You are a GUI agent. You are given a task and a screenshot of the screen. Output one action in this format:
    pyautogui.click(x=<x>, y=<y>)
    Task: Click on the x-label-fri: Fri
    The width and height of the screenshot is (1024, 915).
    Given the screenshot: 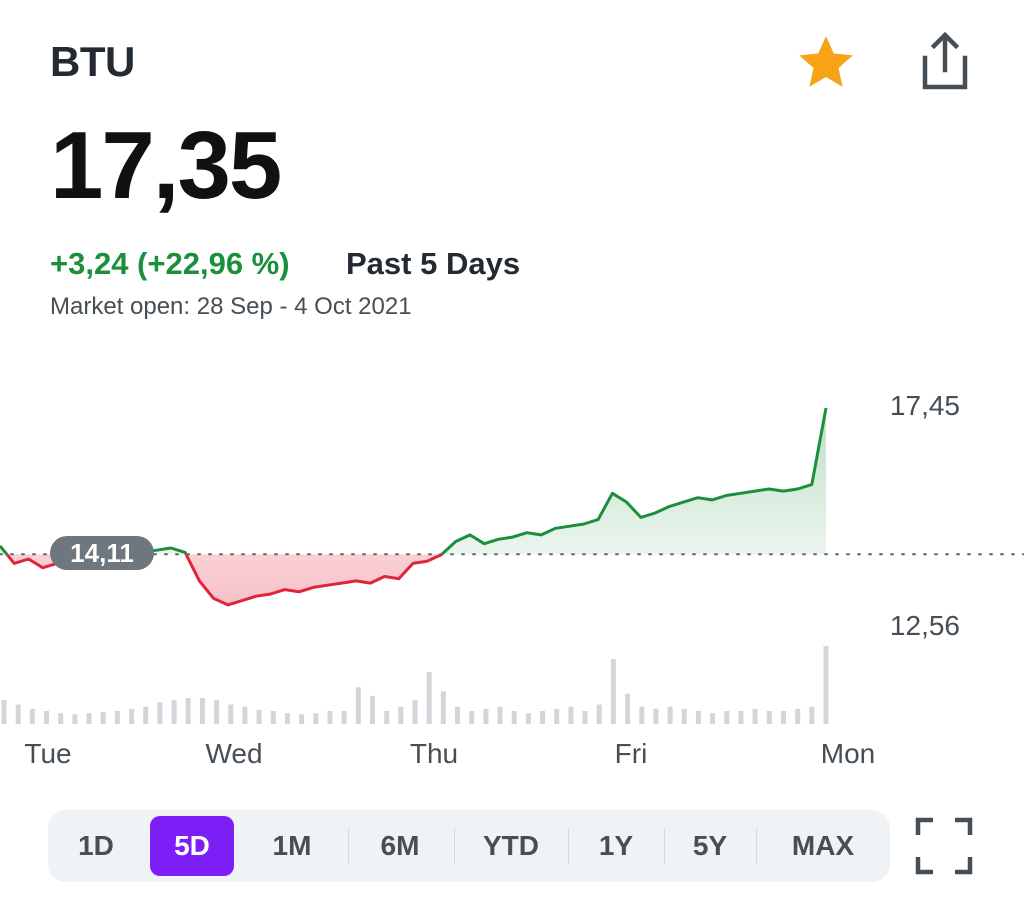 What is the action you would take?
    pyautogui.click(x=631, y=753)
    